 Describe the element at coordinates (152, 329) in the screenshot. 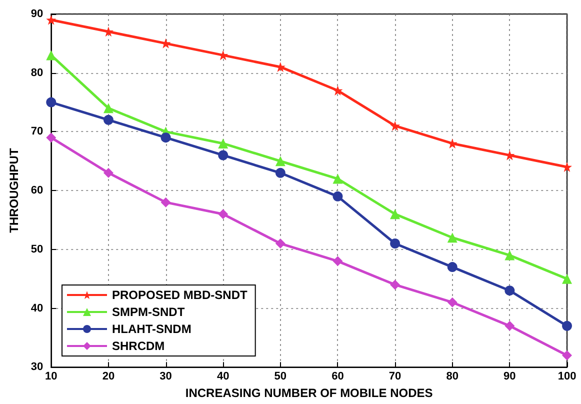

I see `legend-label: HLAHT-SNDM` at that location.